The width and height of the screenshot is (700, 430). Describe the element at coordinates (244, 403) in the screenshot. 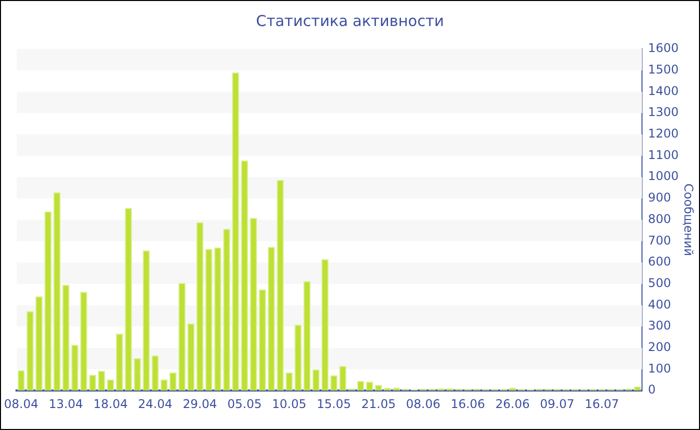

I see `x-tick-label: 05.05` at that location.